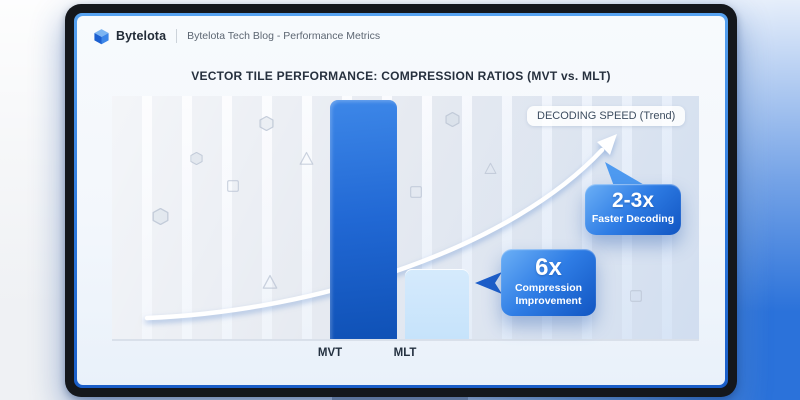 The width and height of the screenshot is (800, 400). I want to click on callout-tail-left-icon, so click(488, 283).